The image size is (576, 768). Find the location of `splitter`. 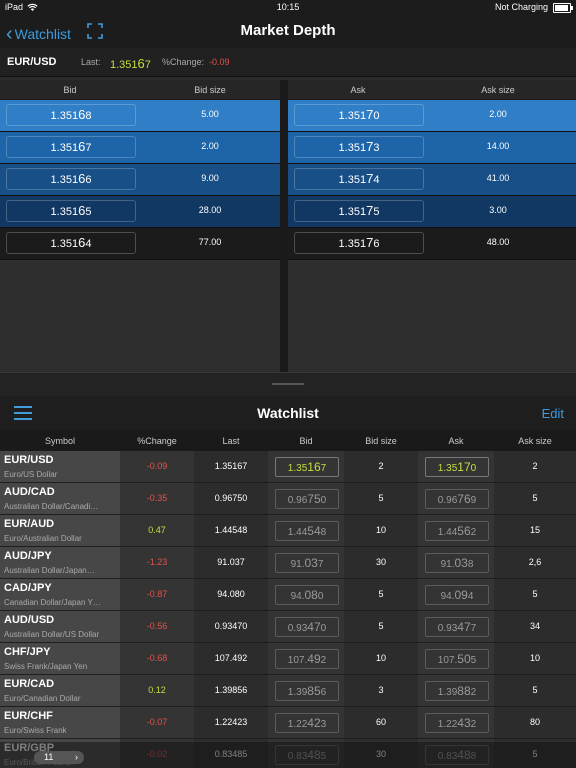

splitter is located at coordinates (288, 384).